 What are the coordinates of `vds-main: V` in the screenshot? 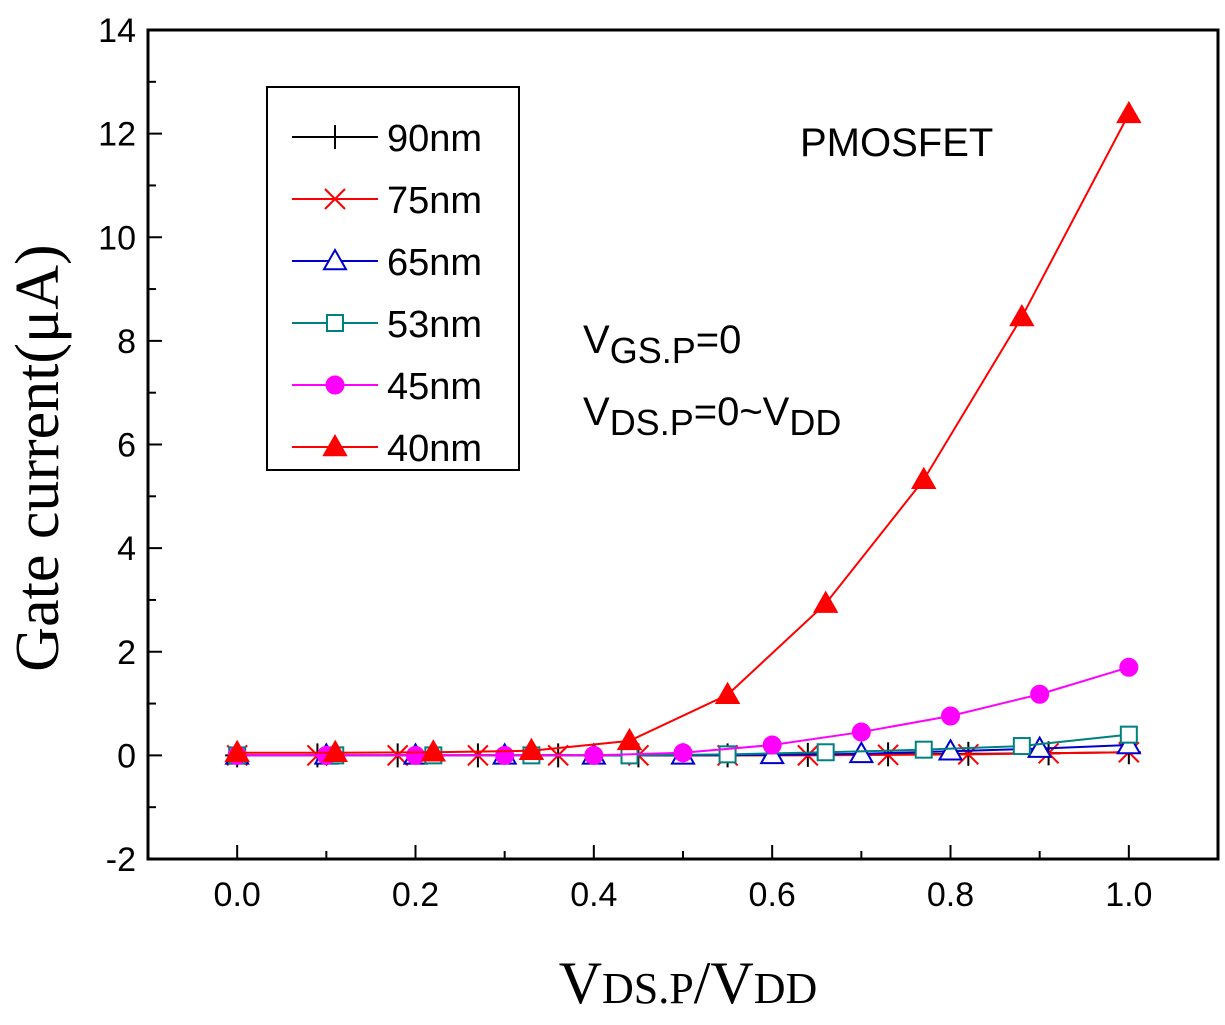 It's located at (596, 412).